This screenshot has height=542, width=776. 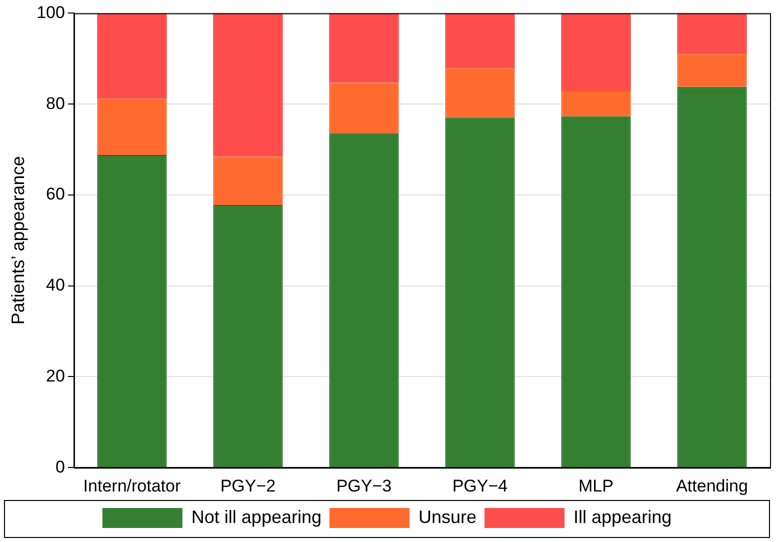 What do you see at coordinates (480, 486) in the screenshot?
I see `x-tick-label: PGY−4` at bounding box center [480, 486].